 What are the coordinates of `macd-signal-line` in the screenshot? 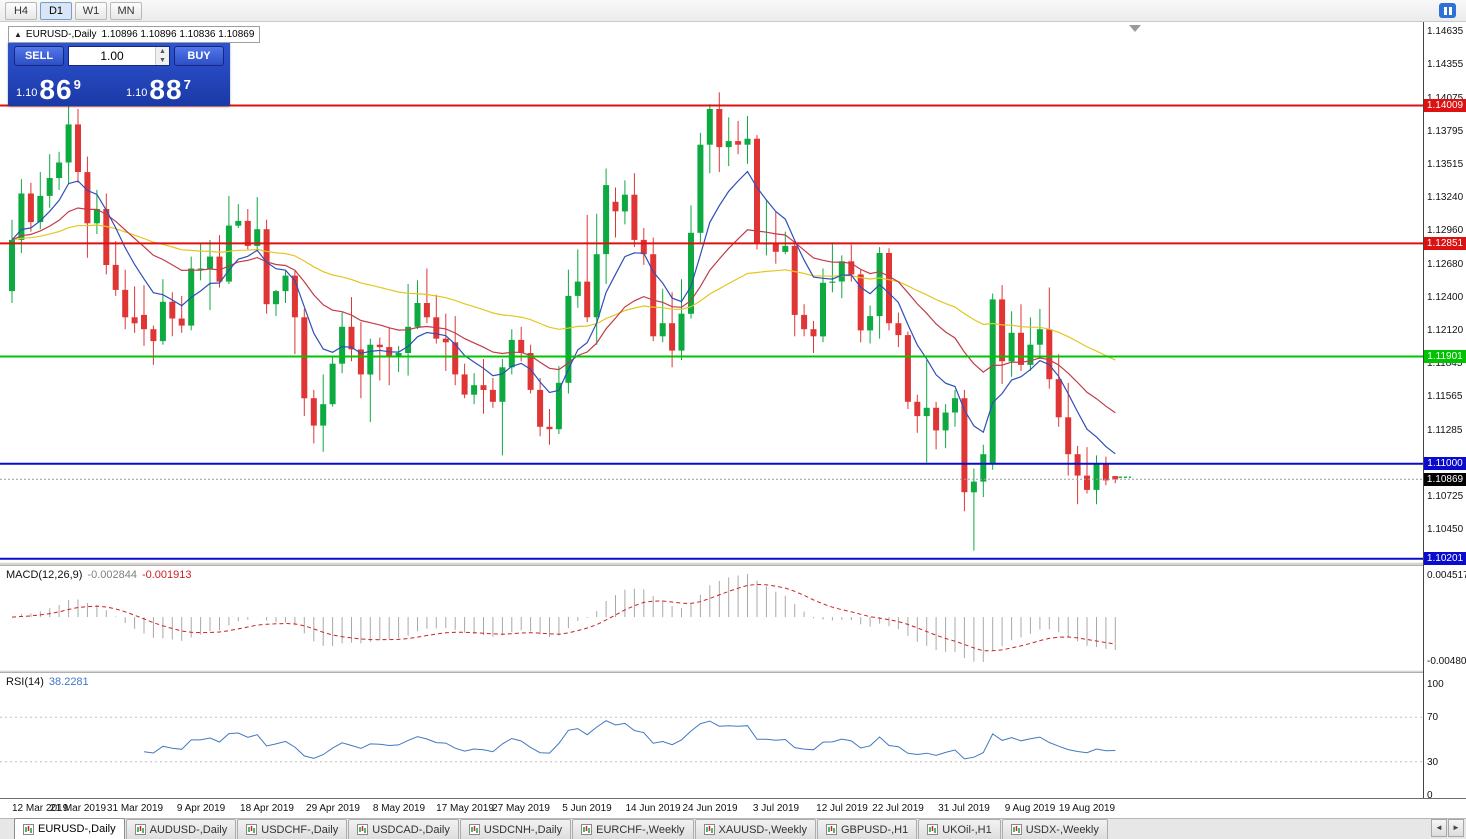 It's located at (563, 617).